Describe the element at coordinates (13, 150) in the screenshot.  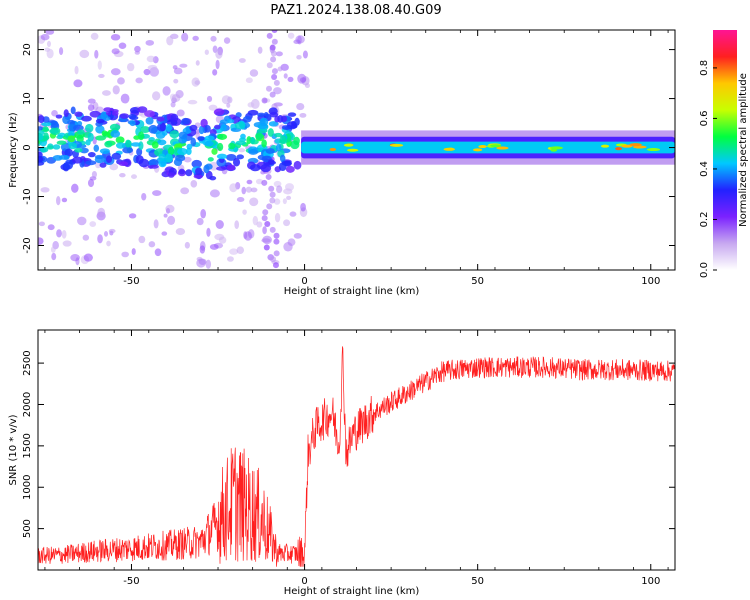
I see `top-y-axis-label: Frequency (Hz)` at that location.